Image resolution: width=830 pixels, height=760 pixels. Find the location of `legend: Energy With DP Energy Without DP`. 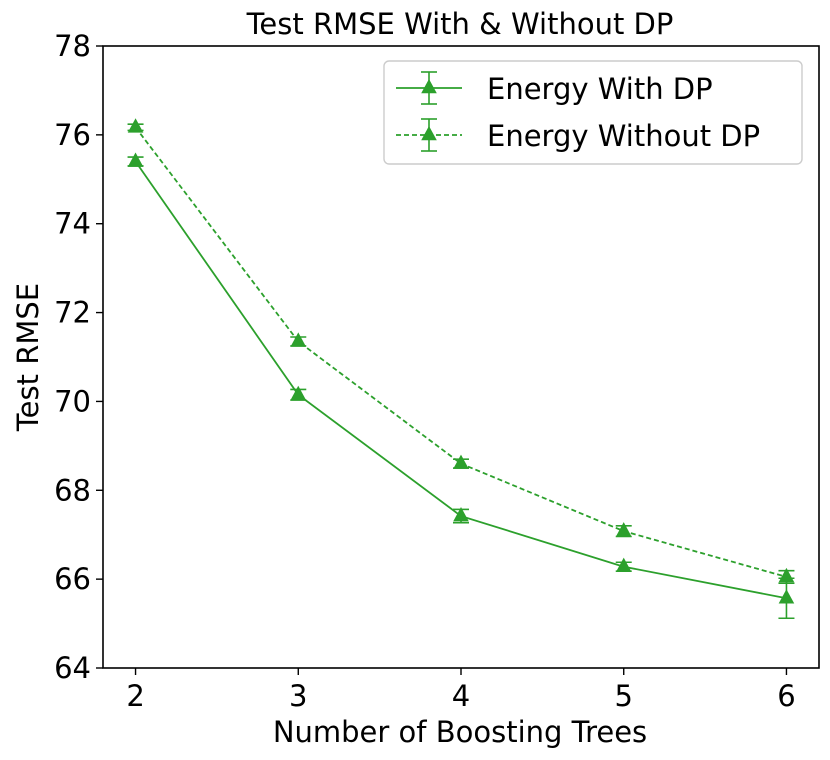

legend: Energy With DP Energy Without DP is located at coordinates (593, 112).